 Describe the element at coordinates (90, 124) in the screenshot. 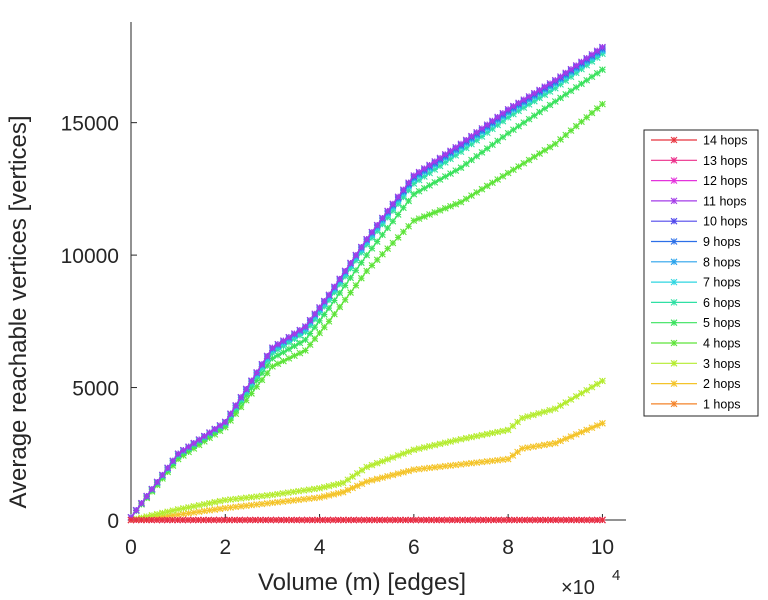

I see `y-tick-label: 15000` at that location.